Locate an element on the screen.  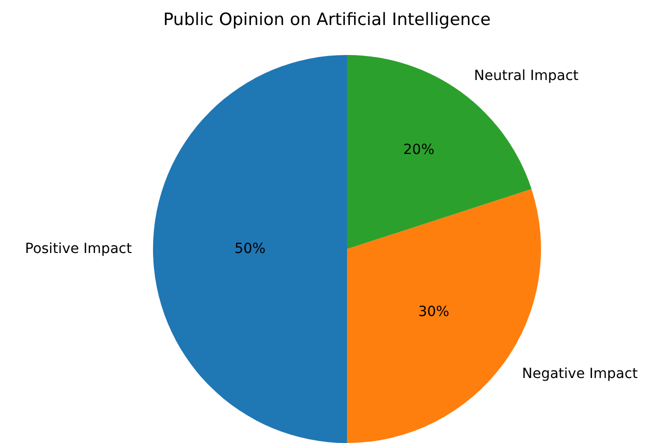
data-label: 20% is located at coordinates (418, 150).